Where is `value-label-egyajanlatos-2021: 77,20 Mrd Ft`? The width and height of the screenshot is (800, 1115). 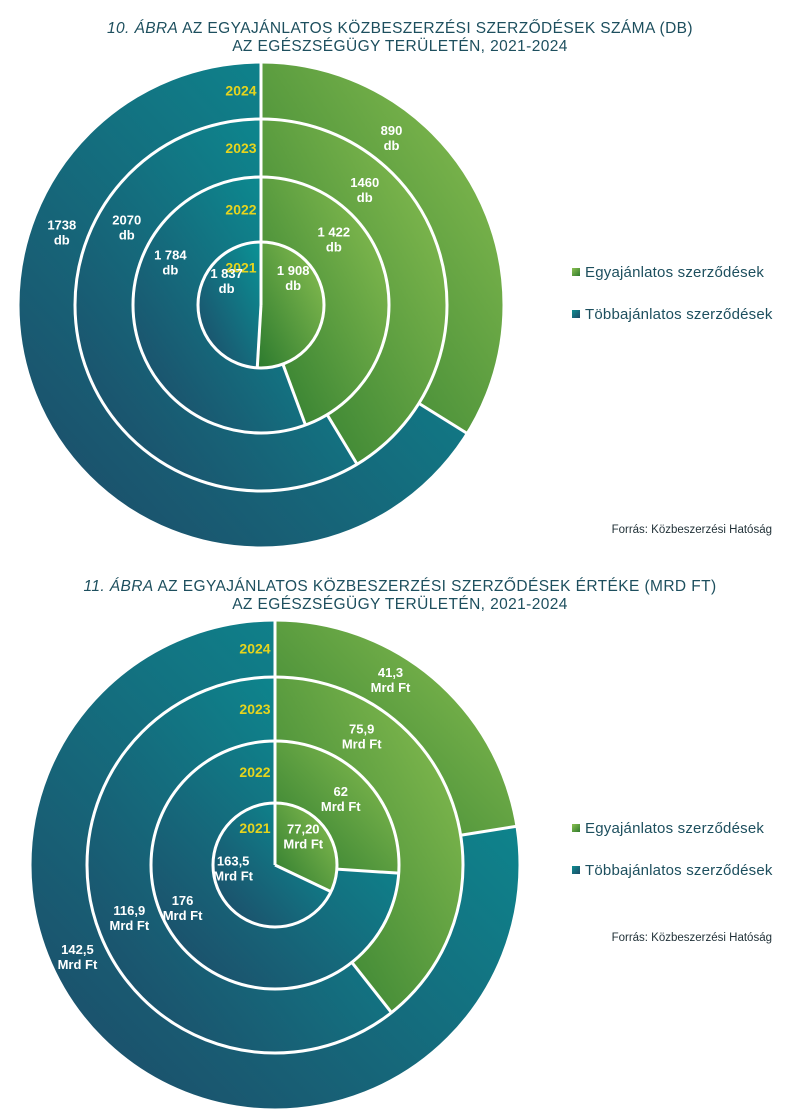 value-label-egyajanlatos-2021: 77,20 Mrd Ft is located at coordinates (303, 837).